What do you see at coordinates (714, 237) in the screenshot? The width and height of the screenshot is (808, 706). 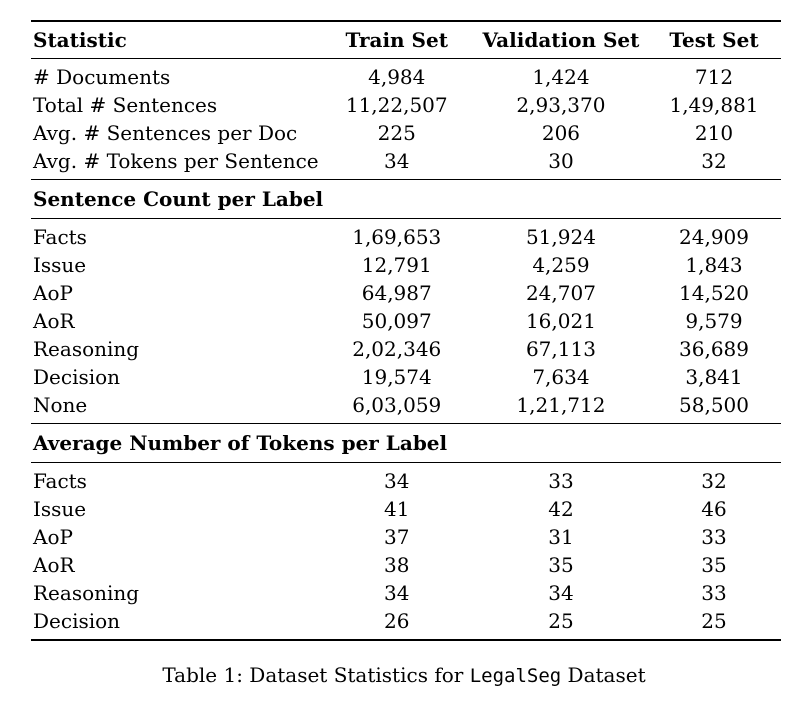 I see `cell-test: 24,909` at bounding box center [714, 237].